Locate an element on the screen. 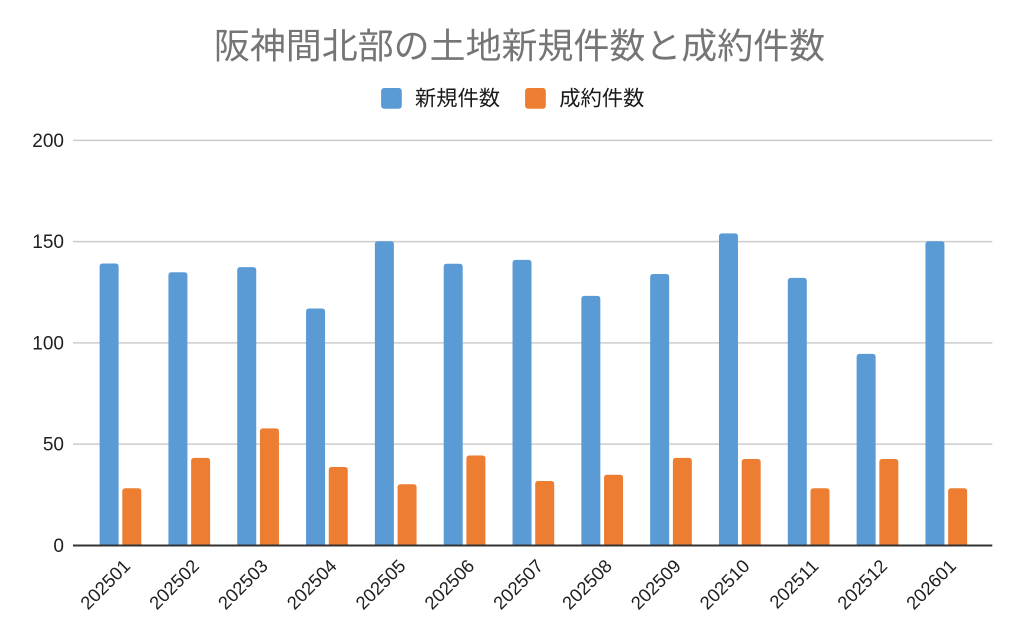 The height and width of the screenshot is (640, 1024). svg-text: 202505 is located at coordinates (380, 584).